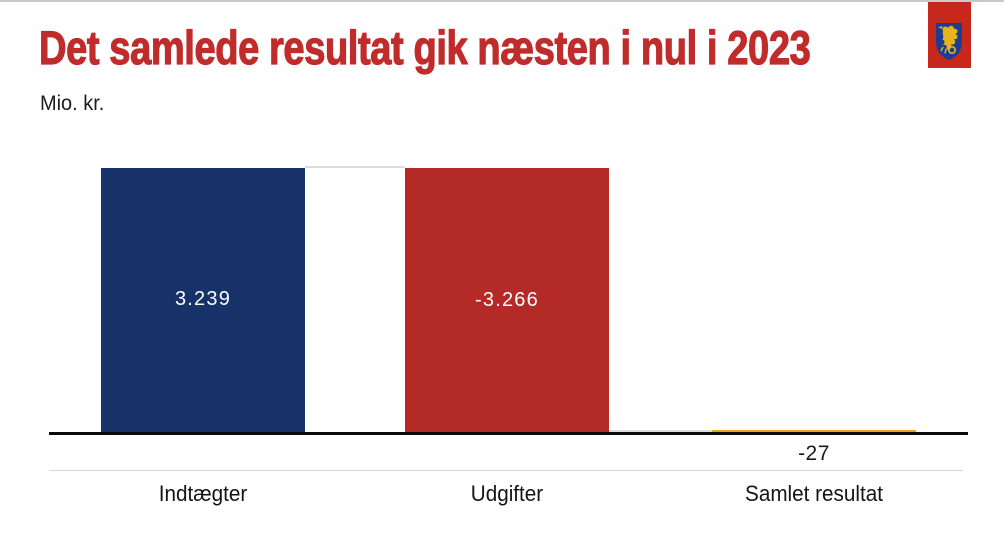  I want to click on category-label-indtaegter: Indtægter, so click(203, 493).